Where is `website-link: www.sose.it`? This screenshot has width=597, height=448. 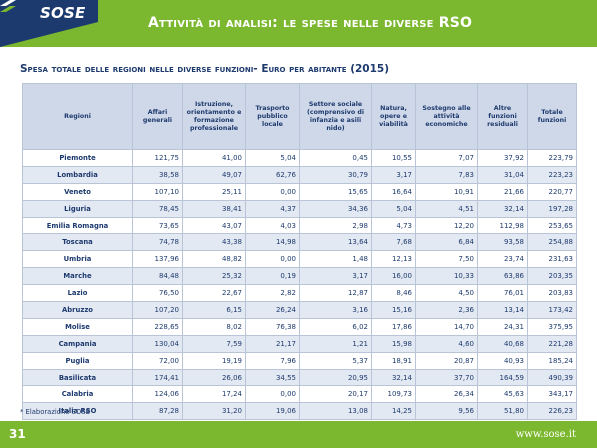 website-link: www.sose.it is located at coordinates (545, 434).